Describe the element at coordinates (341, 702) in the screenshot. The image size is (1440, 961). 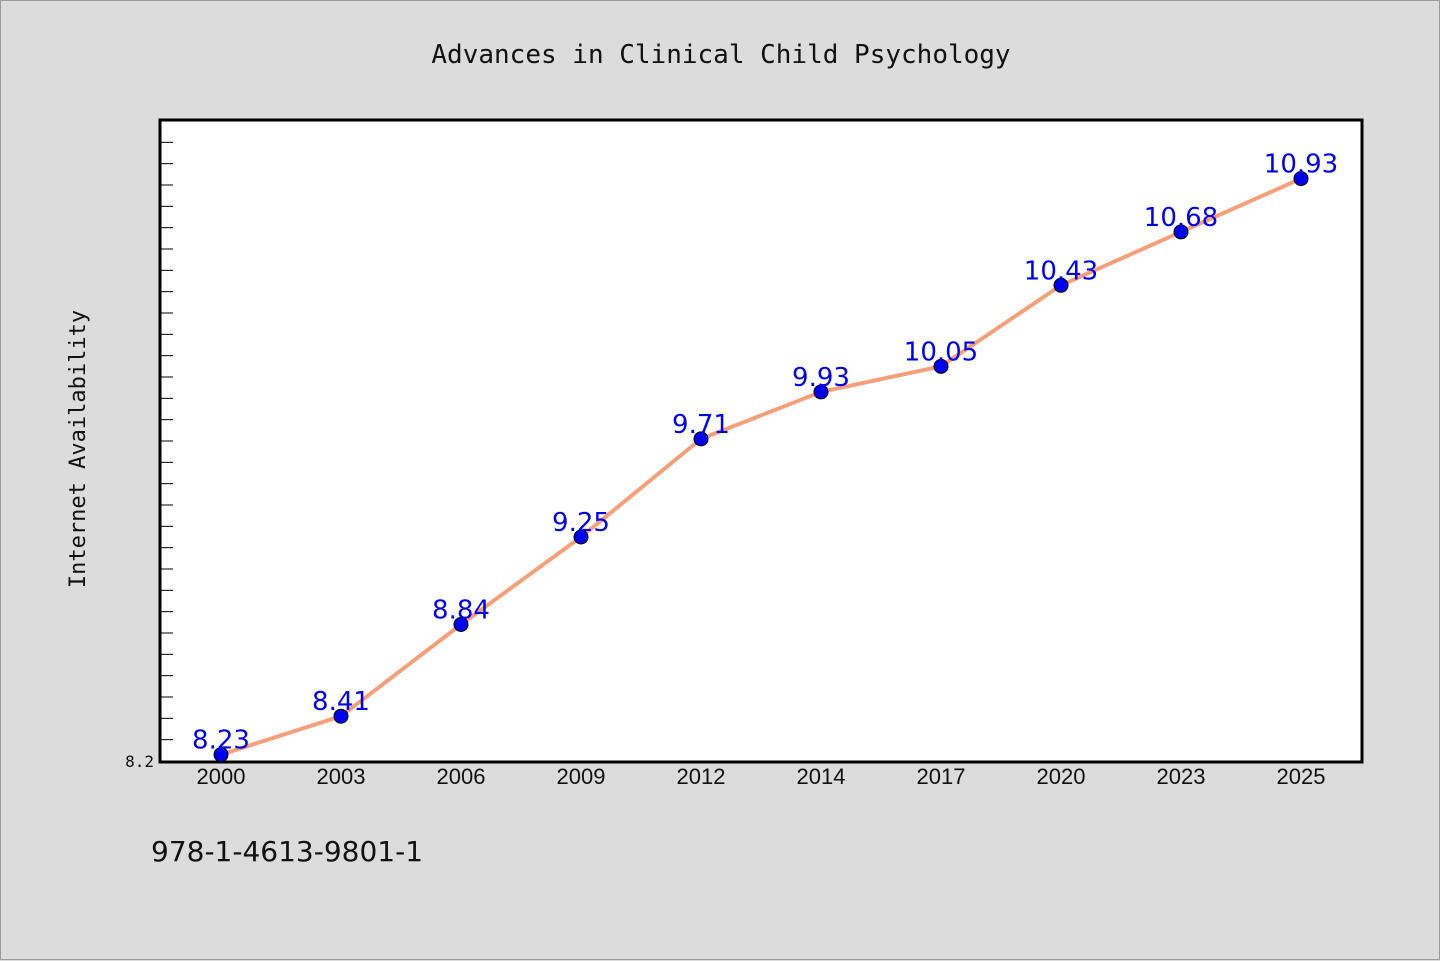
I see `data-label: 8.41` at that location.